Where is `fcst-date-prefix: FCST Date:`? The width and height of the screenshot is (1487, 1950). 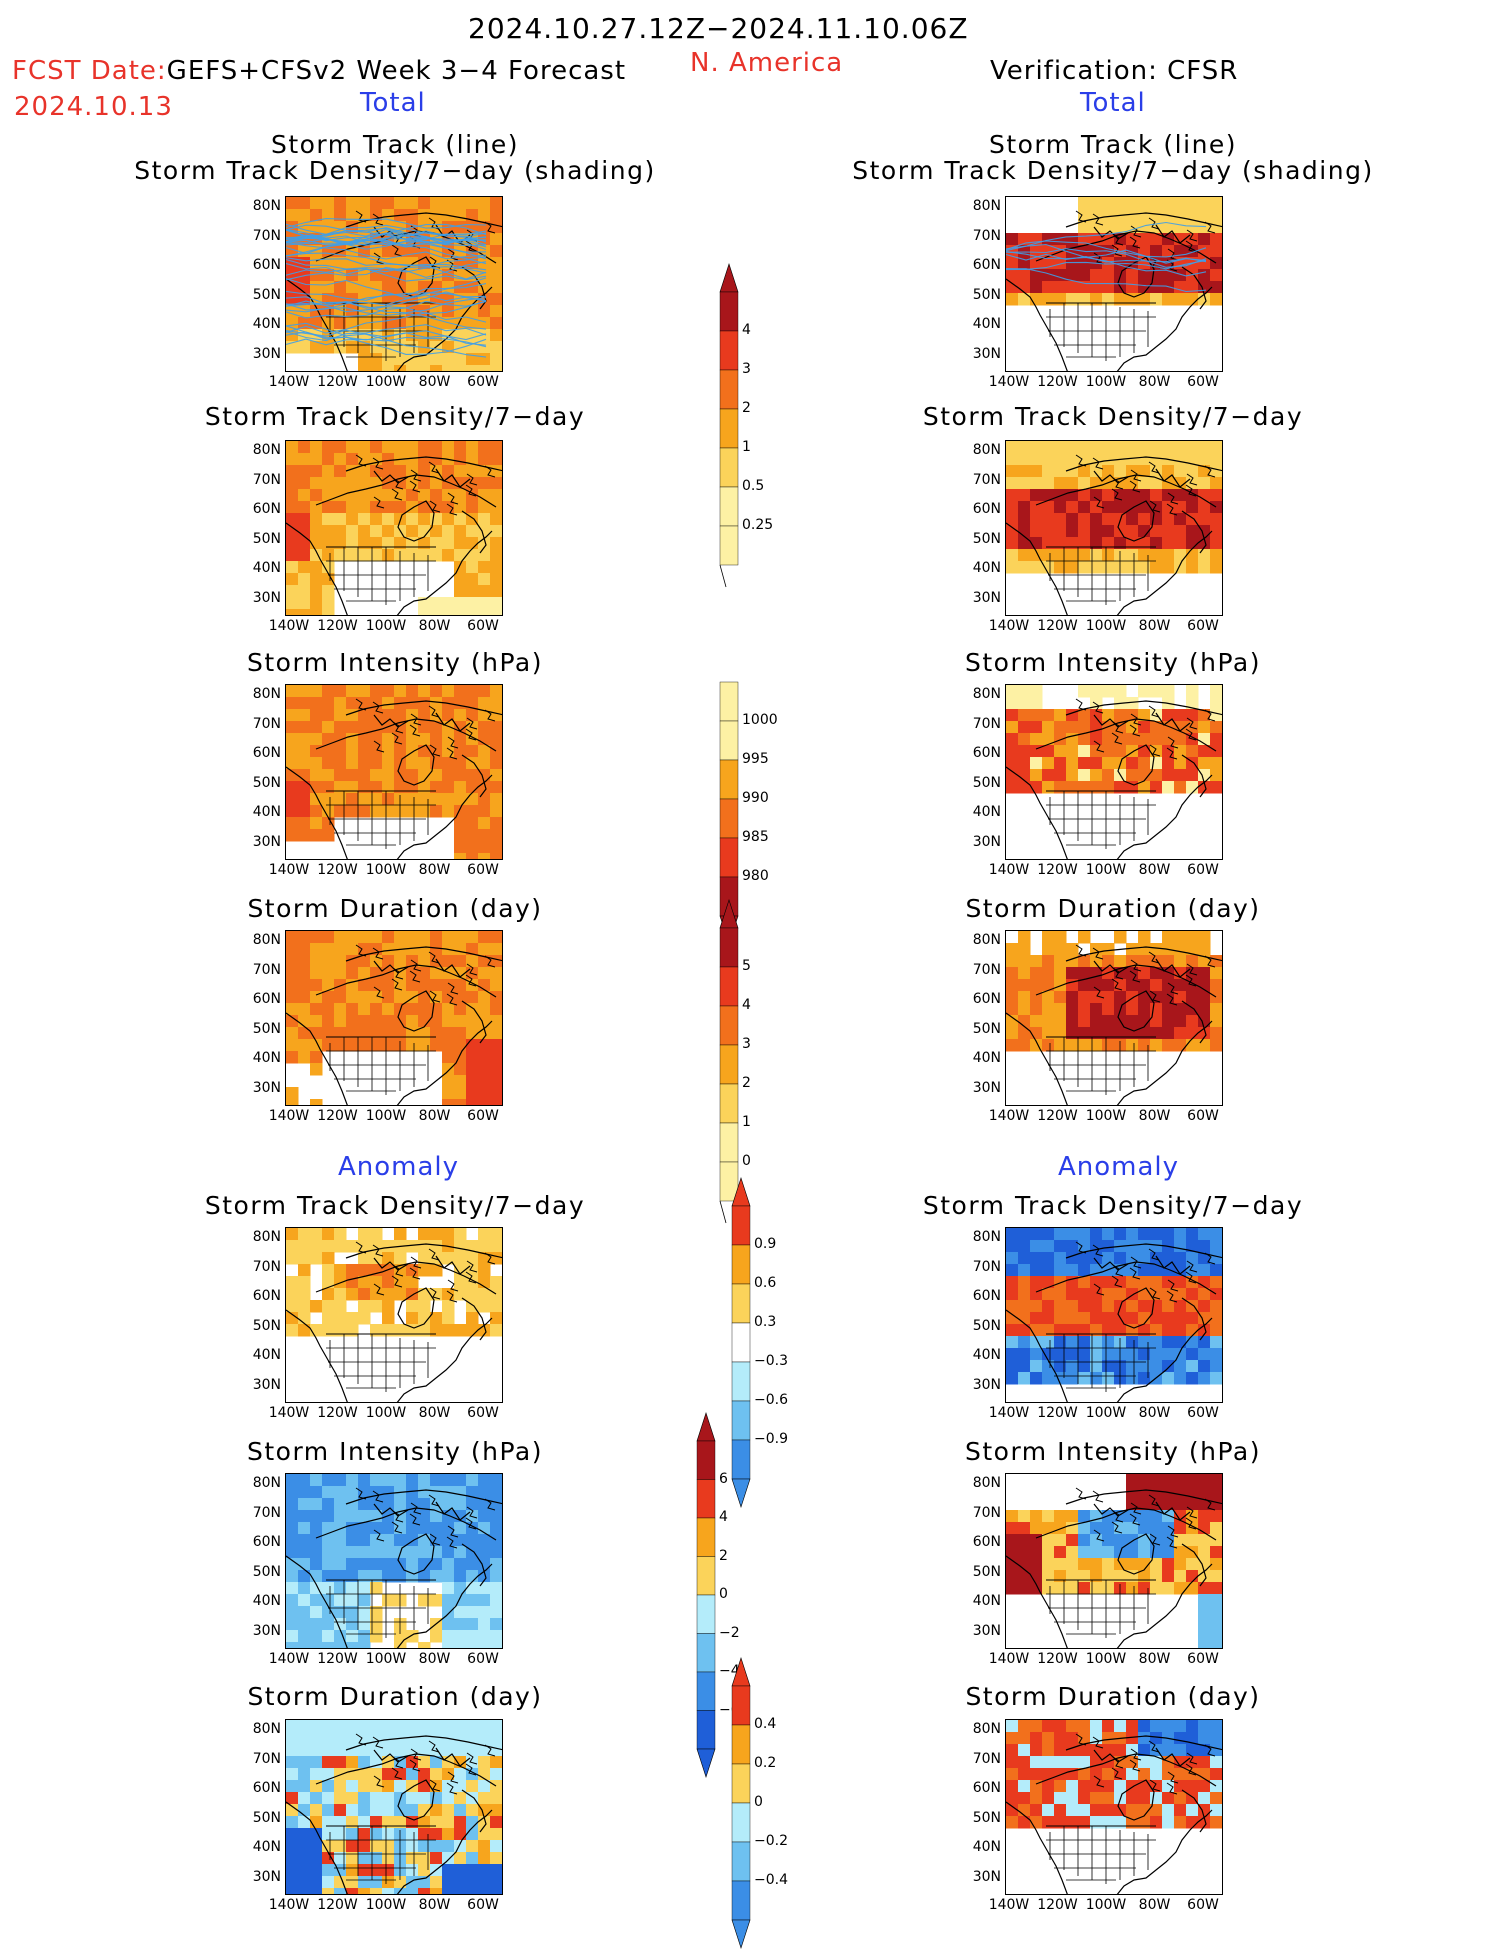
fcst-date-prefix: FCST Date: is located at coordinates (89, 71).